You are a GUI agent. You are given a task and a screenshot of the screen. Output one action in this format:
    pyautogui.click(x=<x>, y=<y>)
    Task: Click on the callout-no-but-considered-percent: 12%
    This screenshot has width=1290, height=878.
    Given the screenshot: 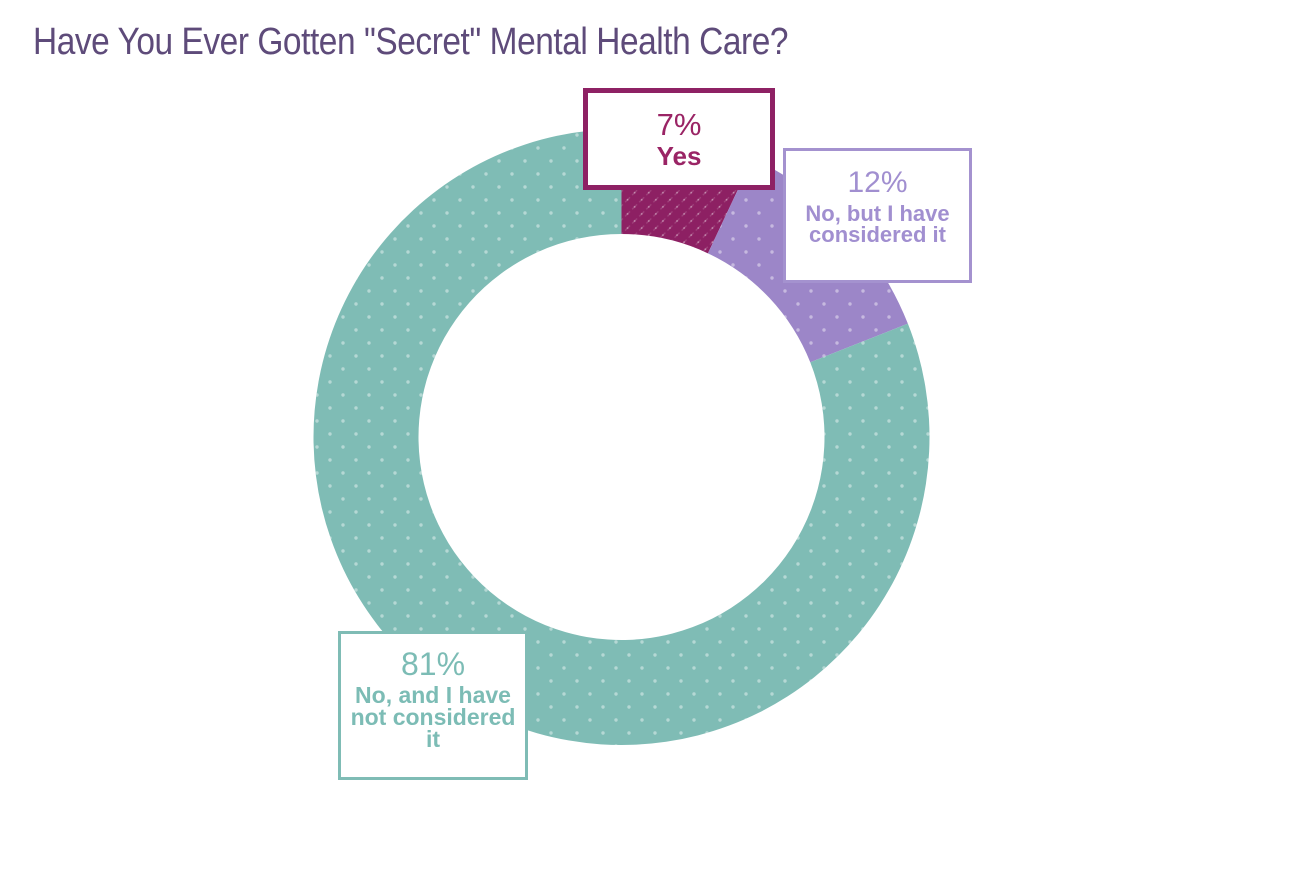 What is the action you would take?
    pyautogui.click(x=877, y=182)
    